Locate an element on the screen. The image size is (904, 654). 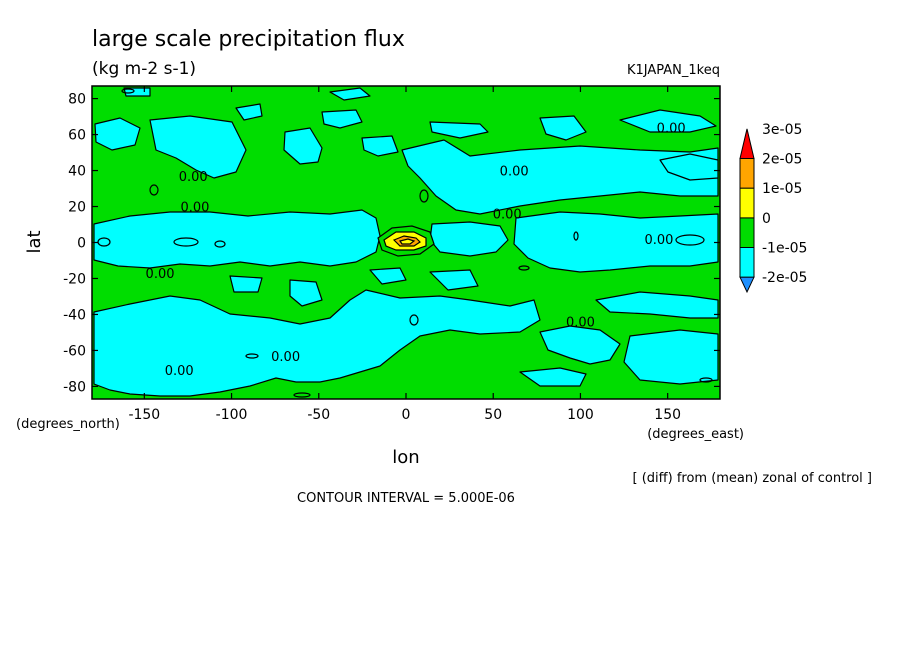
colorbar-label: 3e-05 is located at coordinates (782, 130).